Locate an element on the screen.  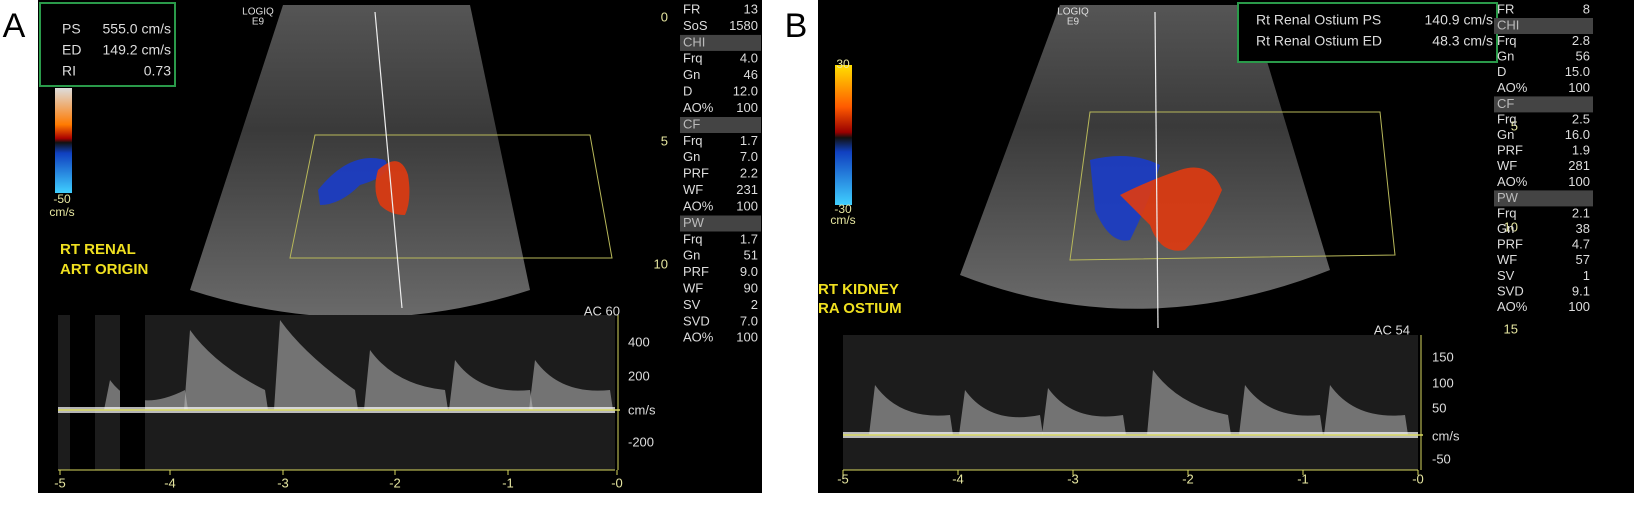
velocity-label: 50 is located at coordinates (1439, 407).